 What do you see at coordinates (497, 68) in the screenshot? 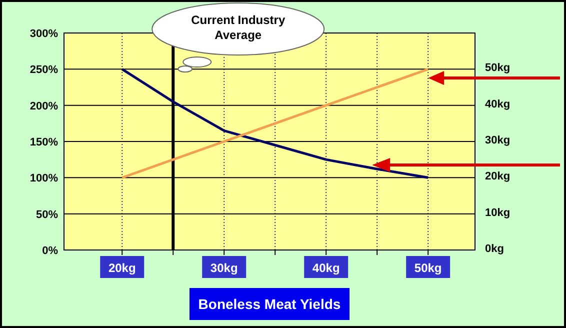
I see `y2-tick-label: 50kg` at bounding box center [497, 68].